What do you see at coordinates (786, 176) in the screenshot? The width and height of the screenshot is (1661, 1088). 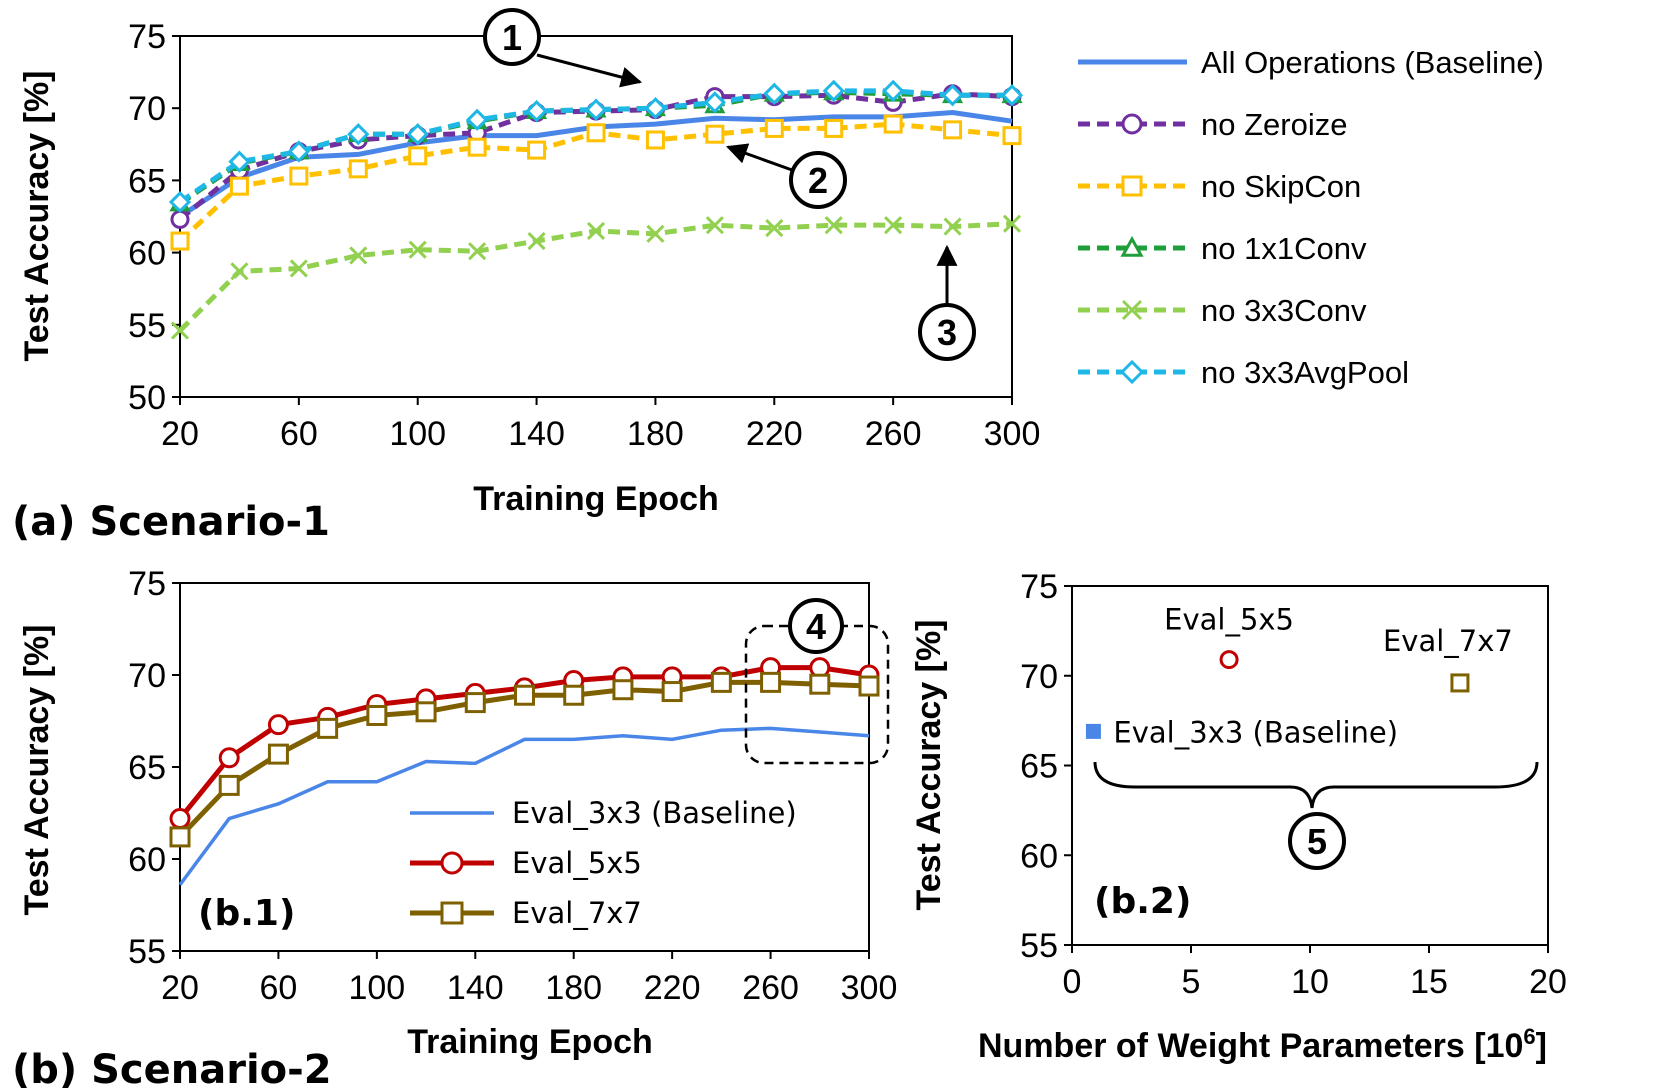 I see `annotation-2: 2` at bounding box center [786, 176].